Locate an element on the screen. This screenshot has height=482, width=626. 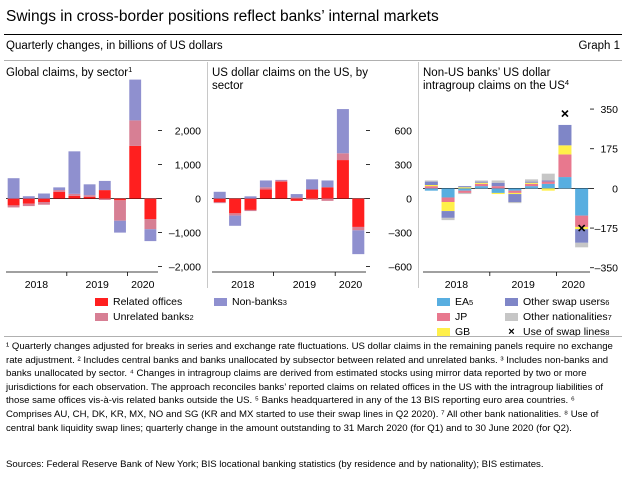
panel-title: US dollar claims on the US, by sector is located at coordinates (290, 79).